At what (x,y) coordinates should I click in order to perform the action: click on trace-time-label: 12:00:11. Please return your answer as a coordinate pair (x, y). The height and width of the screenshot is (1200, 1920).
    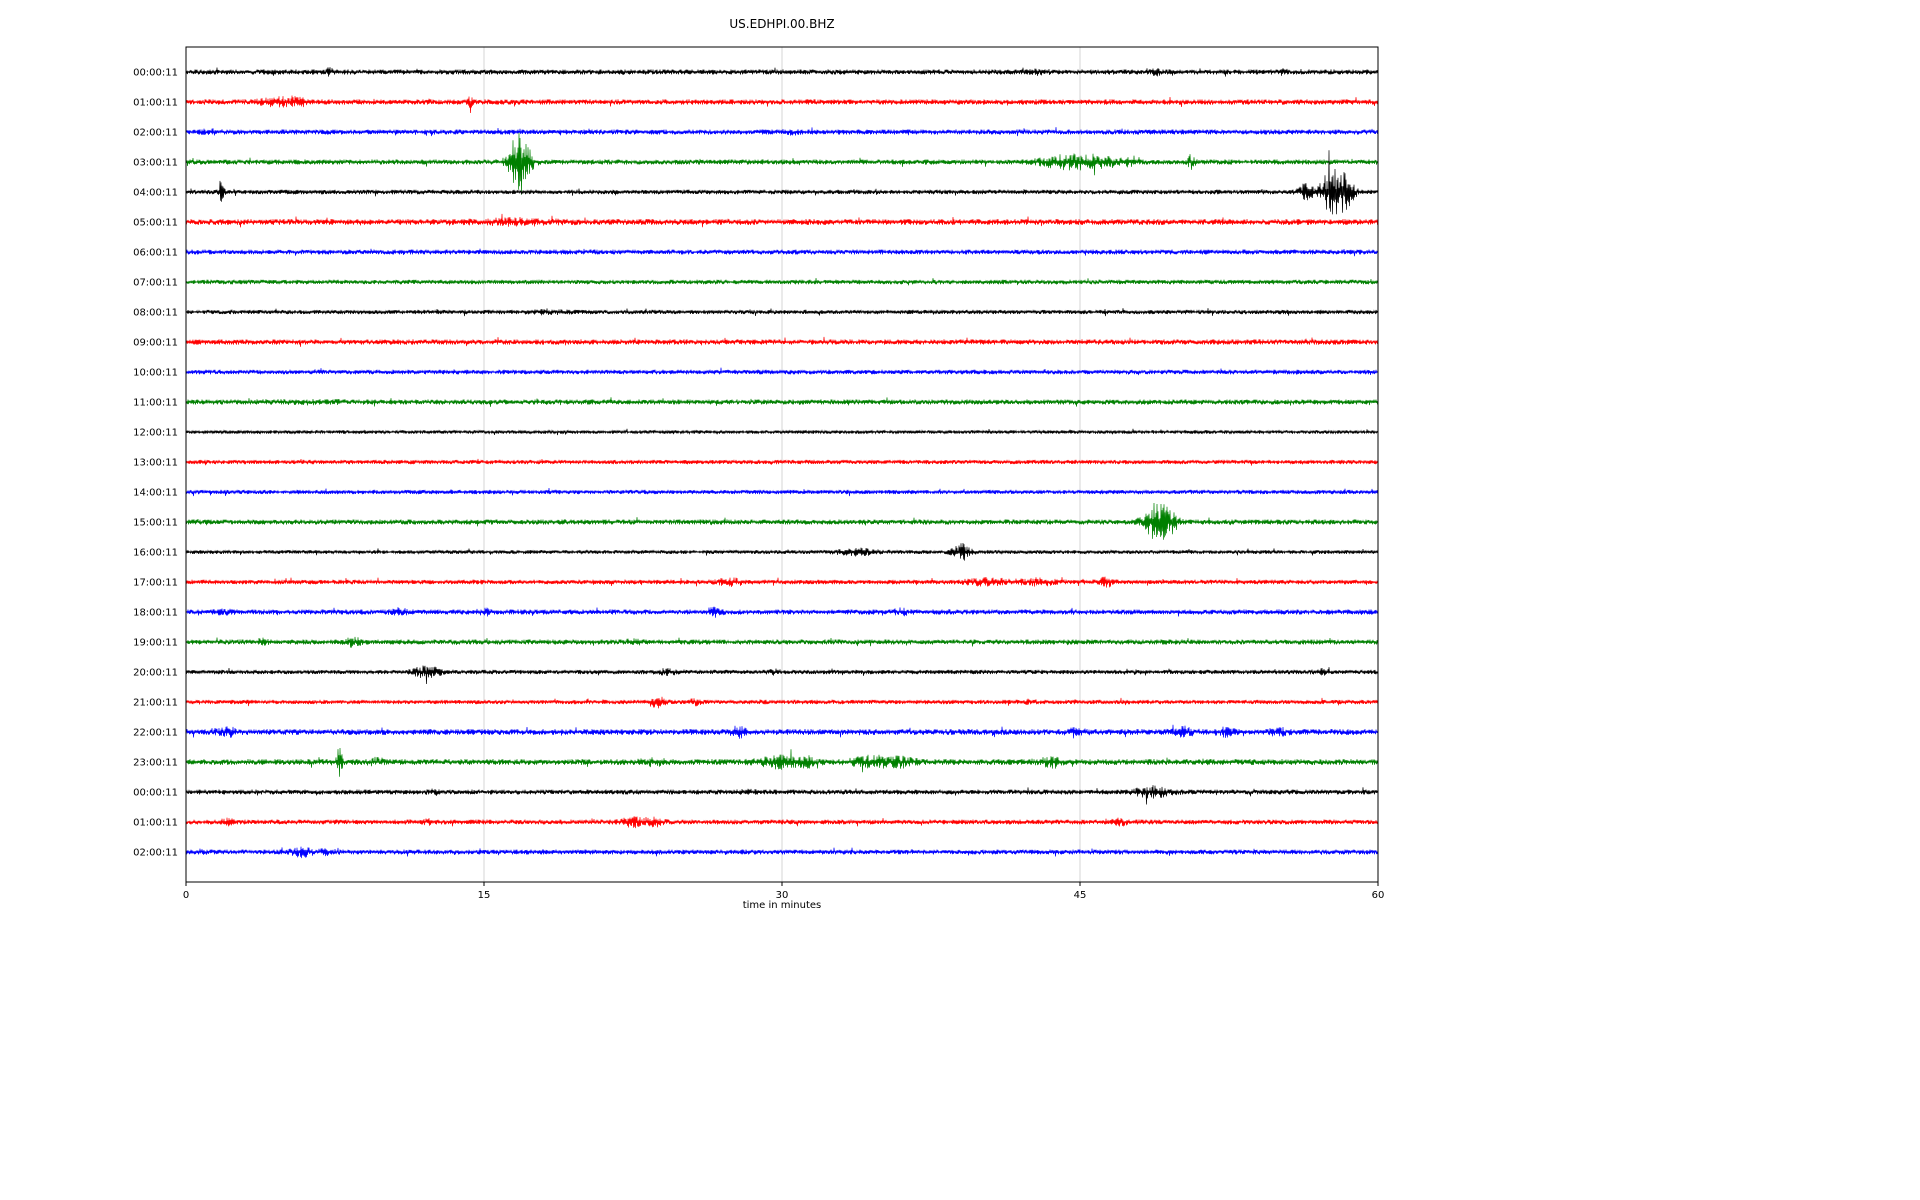
    Looking at the image, I should click on (155, 433).